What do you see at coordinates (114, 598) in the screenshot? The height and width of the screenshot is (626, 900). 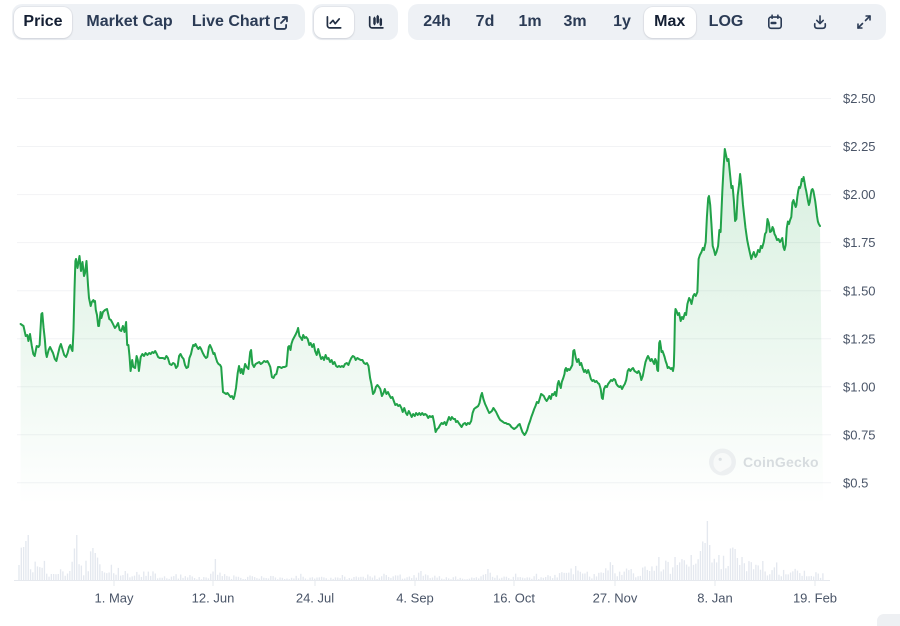 I see `svg-text: 1. May` at bounding box center [114, 598].